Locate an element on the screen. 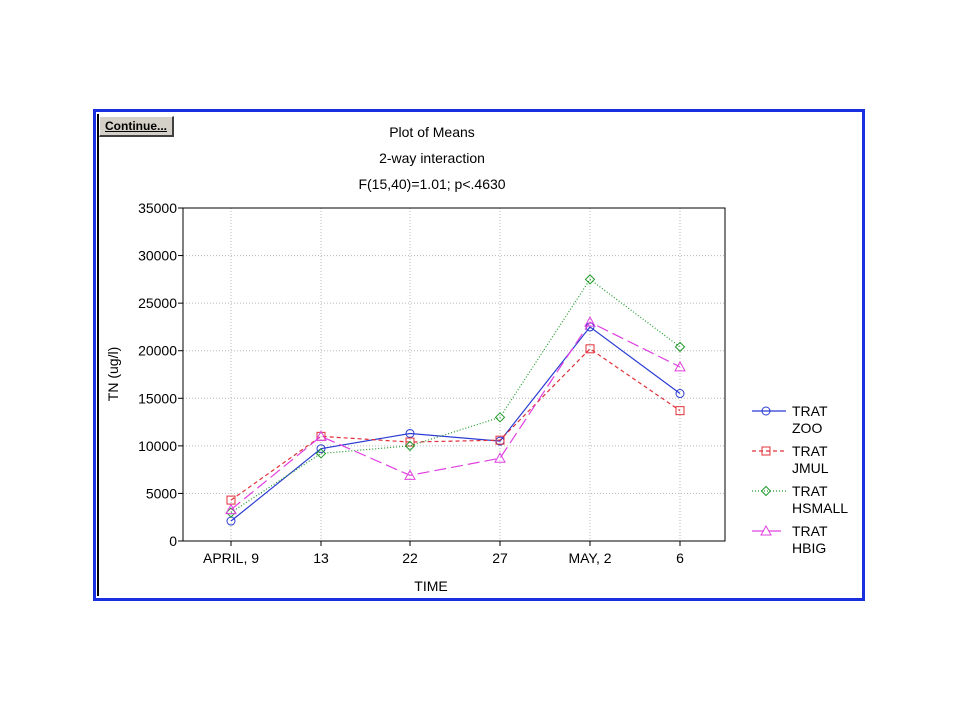 The width and height of the screenshot is (960, 720). series-trat-hbig is located at coordinates (455, 415).